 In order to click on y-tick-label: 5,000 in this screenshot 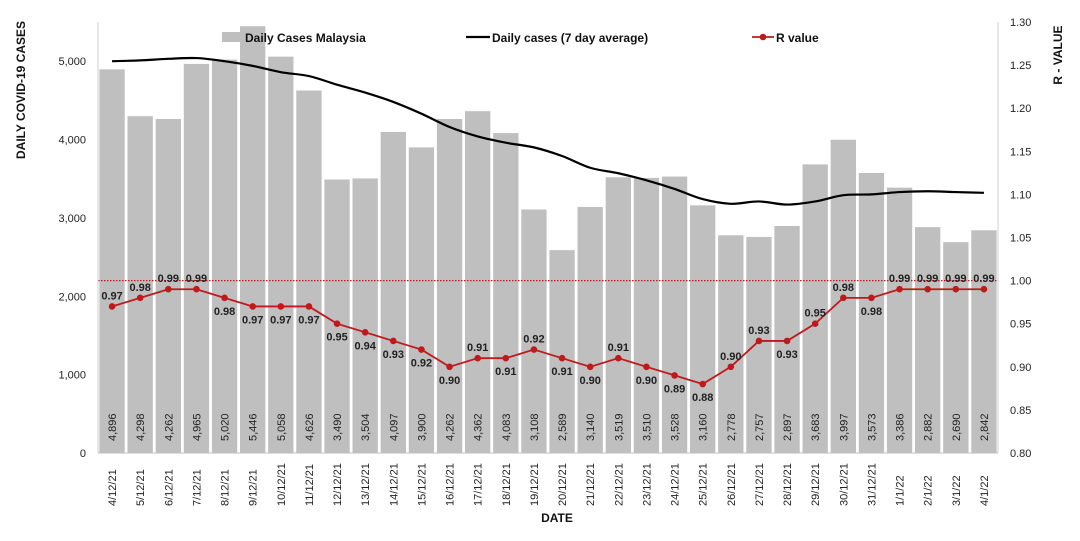, I will do `click(72, 62)`.